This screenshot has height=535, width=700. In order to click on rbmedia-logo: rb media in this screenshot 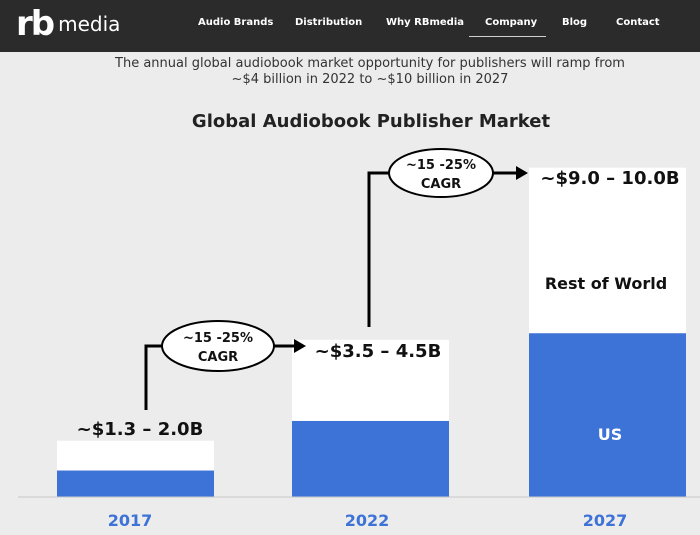, I will do `click(68, 24)`.